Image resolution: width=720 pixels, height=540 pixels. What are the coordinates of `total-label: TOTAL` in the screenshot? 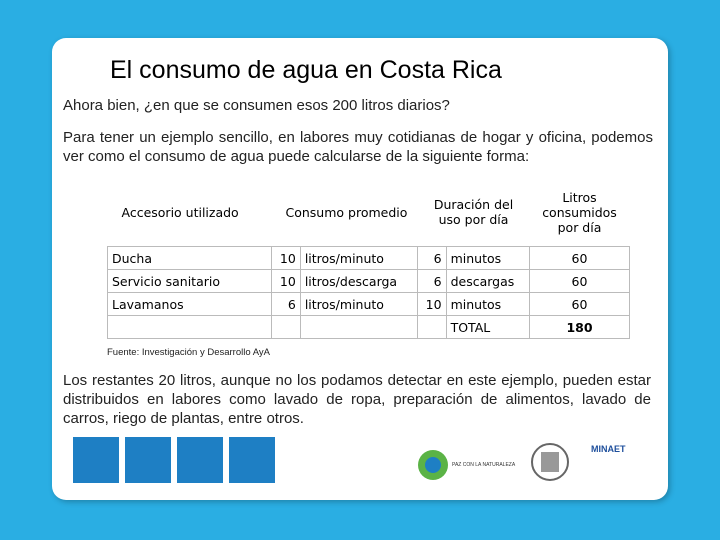 It's located at (488, 327).